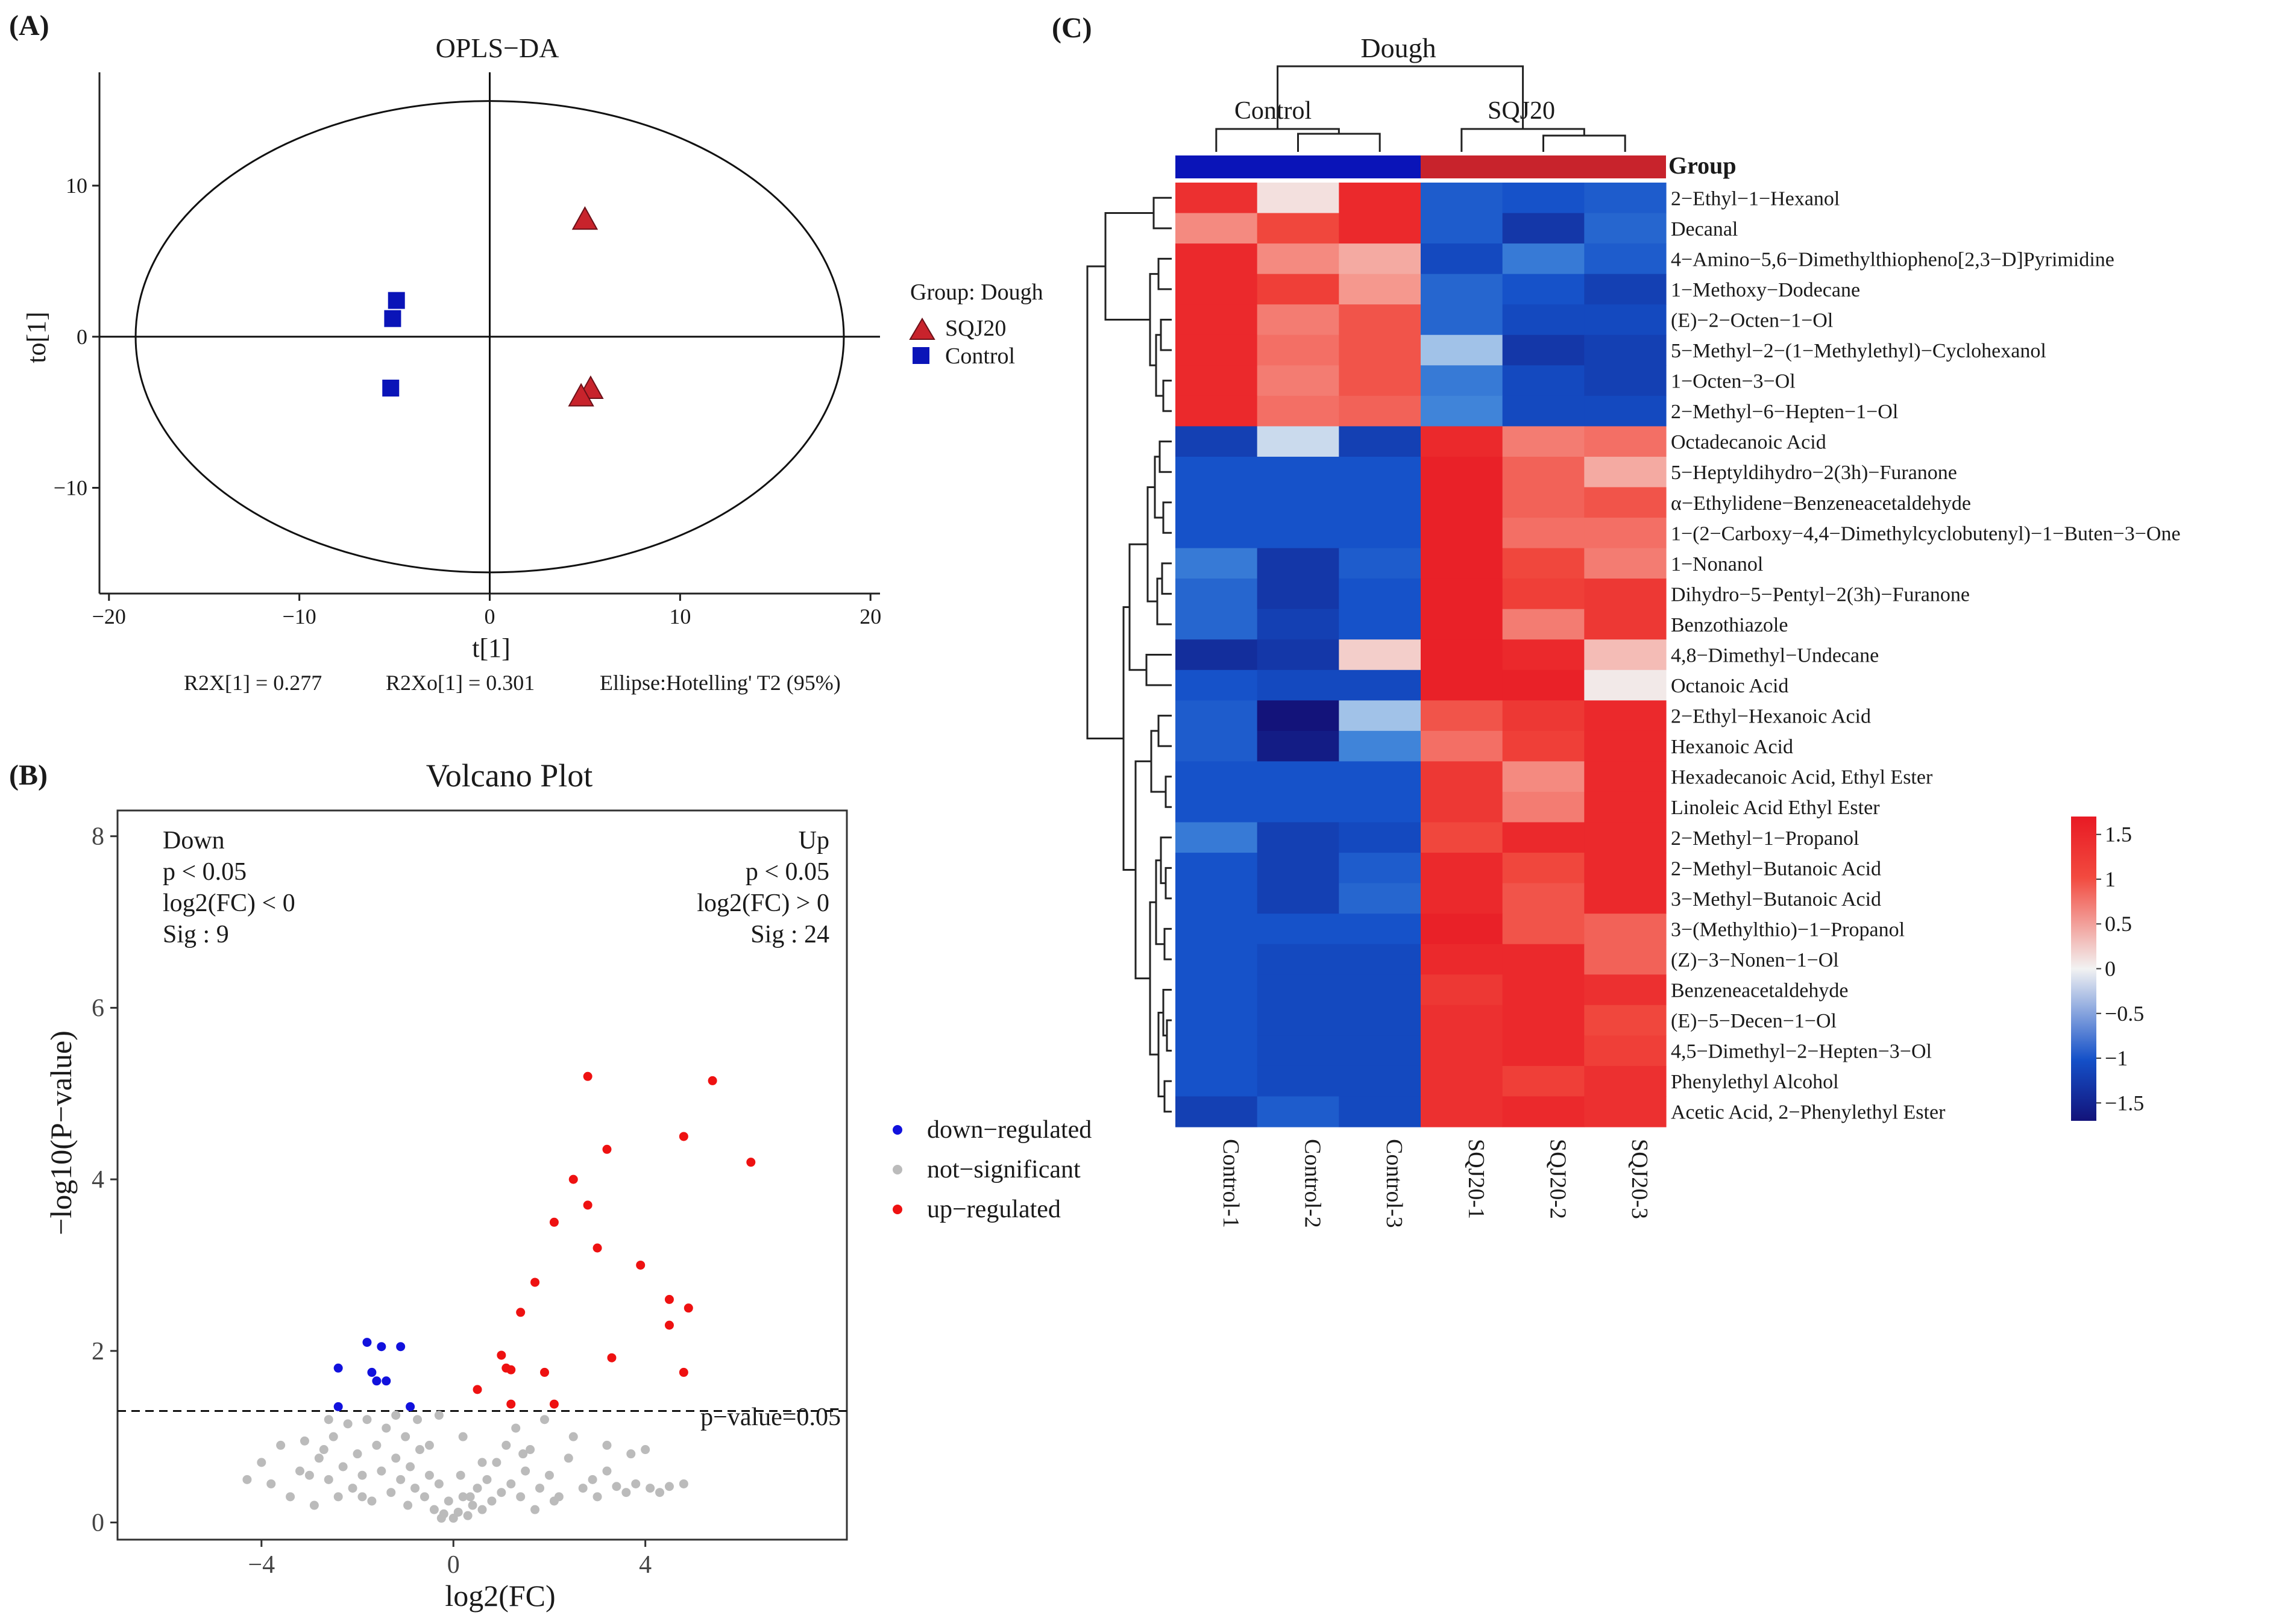 This screenshot has height=1624, width=2282. I want to click on hotelling-ellipse, so click(489, 337).